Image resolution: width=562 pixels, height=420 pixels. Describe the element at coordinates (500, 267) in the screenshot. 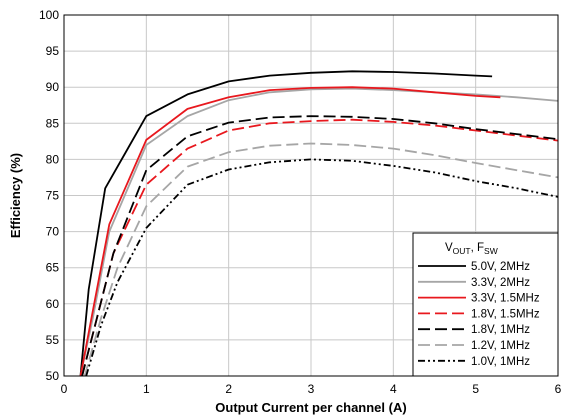

I see `legend-label: 5.0V, 2MHz` at that location.